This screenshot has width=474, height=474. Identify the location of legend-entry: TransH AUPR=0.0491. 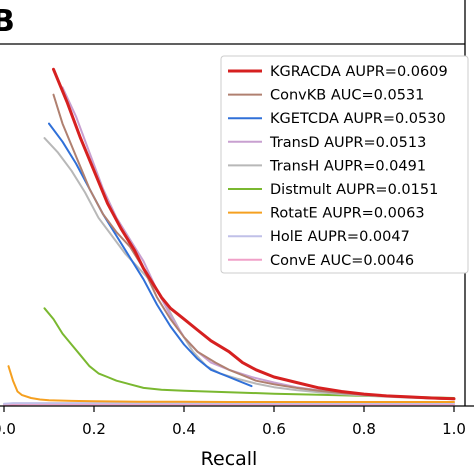
(347, 166).